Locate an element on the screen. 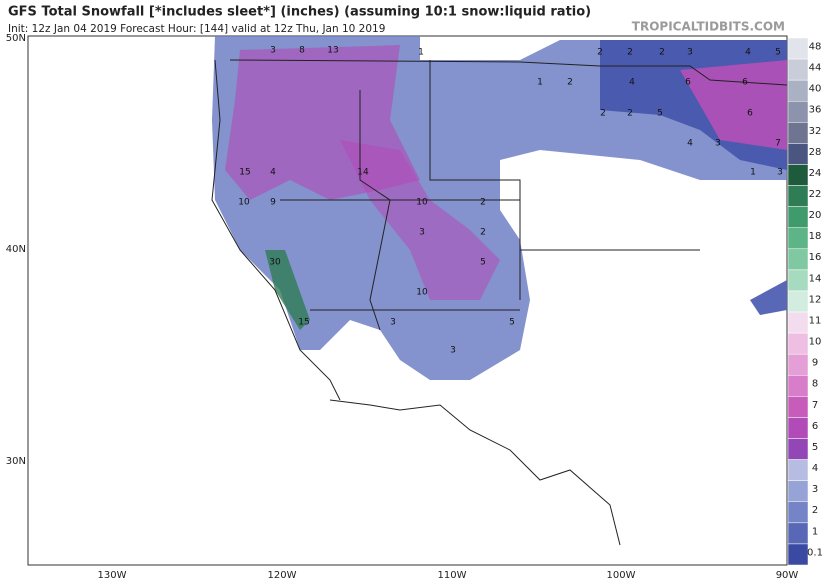 The height and width of the screenshot is (586, 830). snow-label: 13 is located at coordinates (332, 51).